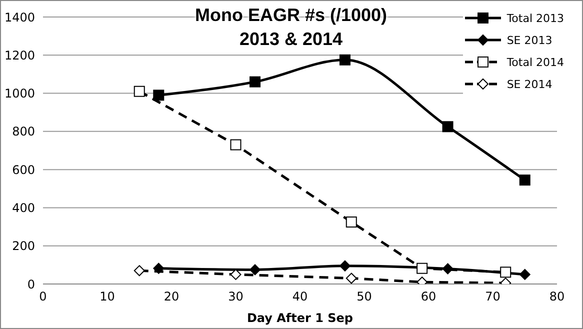  Describe the element at coordinates (300, 297) in the screenshot. I see `x-tick-label: 40` at that location.